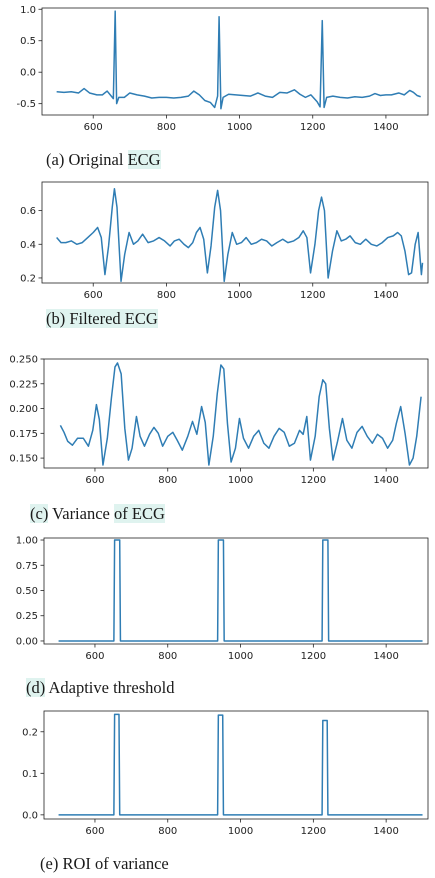  I want to click on chart-e-x-tick-label: 1400, so click(385, 831).